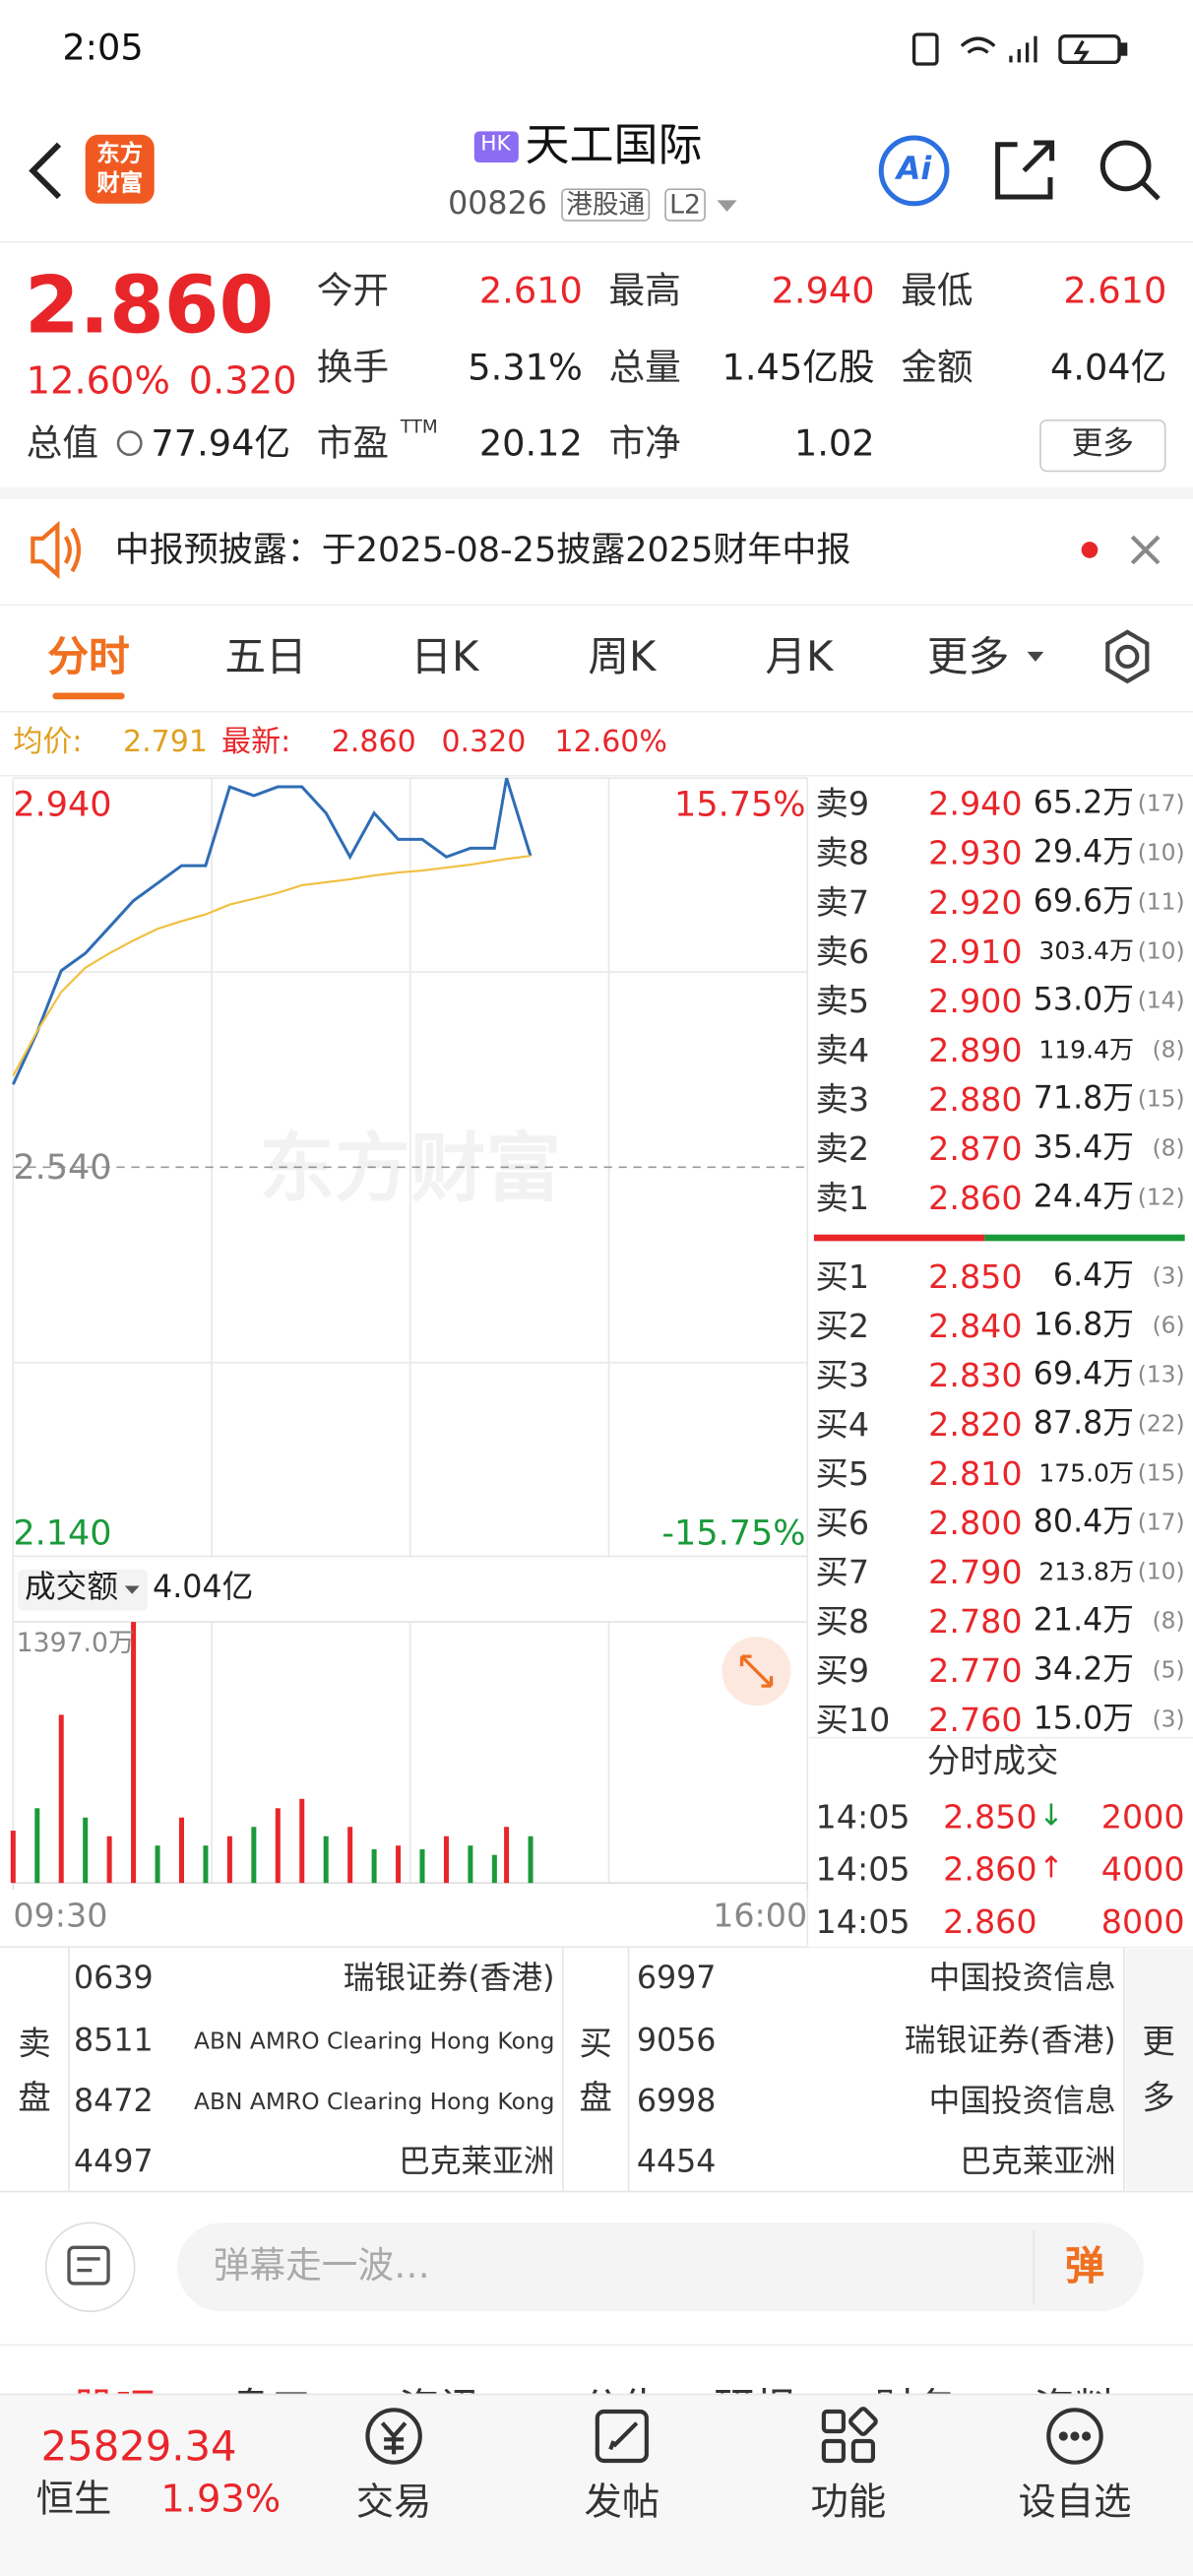 Image resolution: width=1193 pixels, height=2576 pixels. I want to click on level-volume: 16.8万, so click(1083, 1325).